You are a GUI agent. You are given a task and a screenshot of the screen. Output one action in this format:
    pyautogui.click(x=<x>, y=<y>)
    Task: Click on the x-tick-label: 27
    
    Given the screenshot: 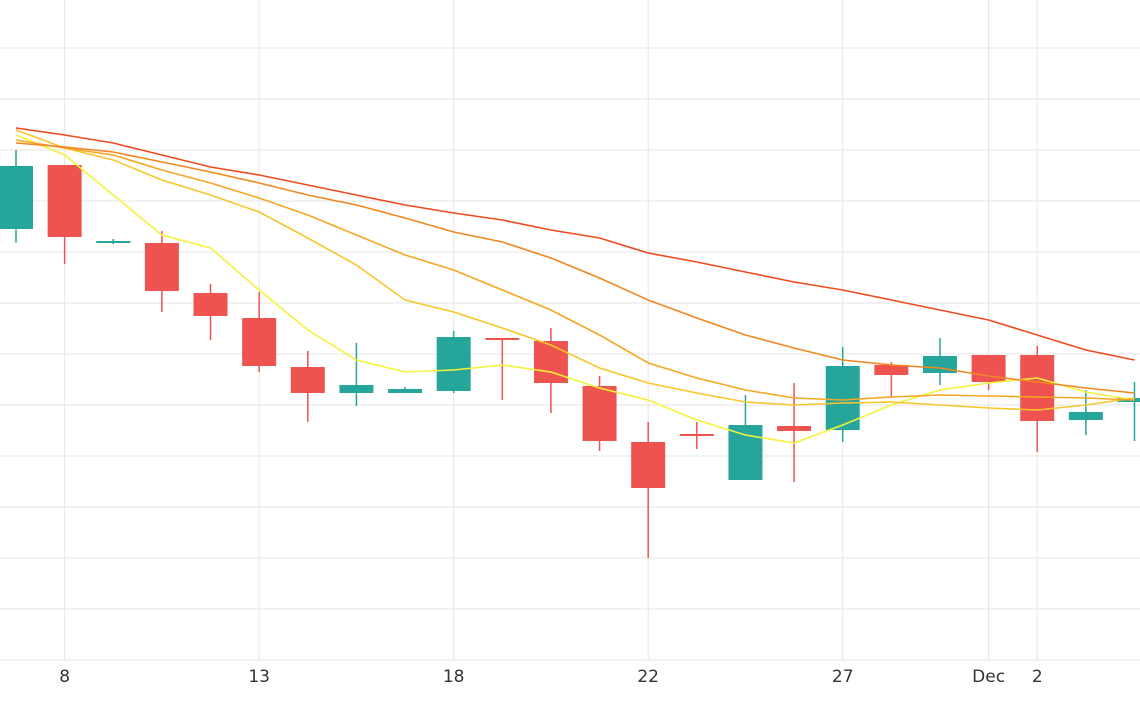 What is the action you would take?
    pyautogui.click(x=843, y=677)
    